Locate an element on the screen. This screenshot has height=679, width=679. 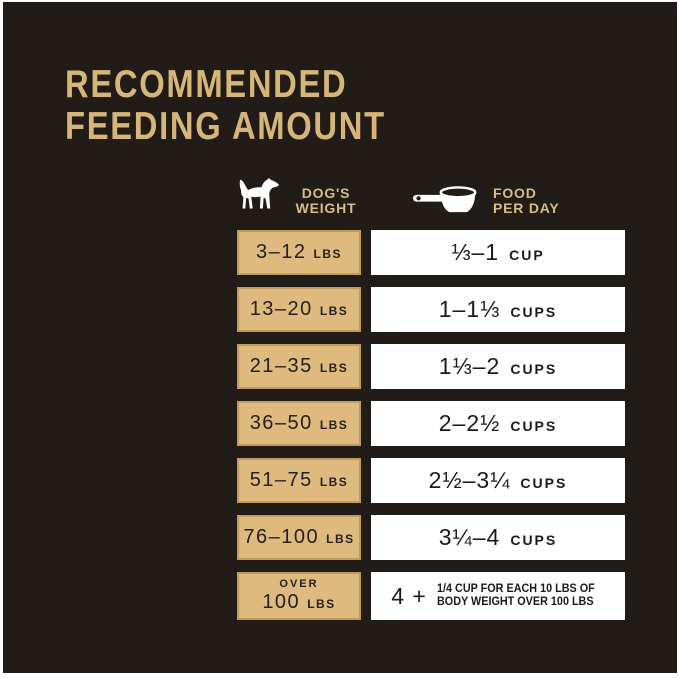
food-header-line1: FOOD is located at coordinates (515, 193).